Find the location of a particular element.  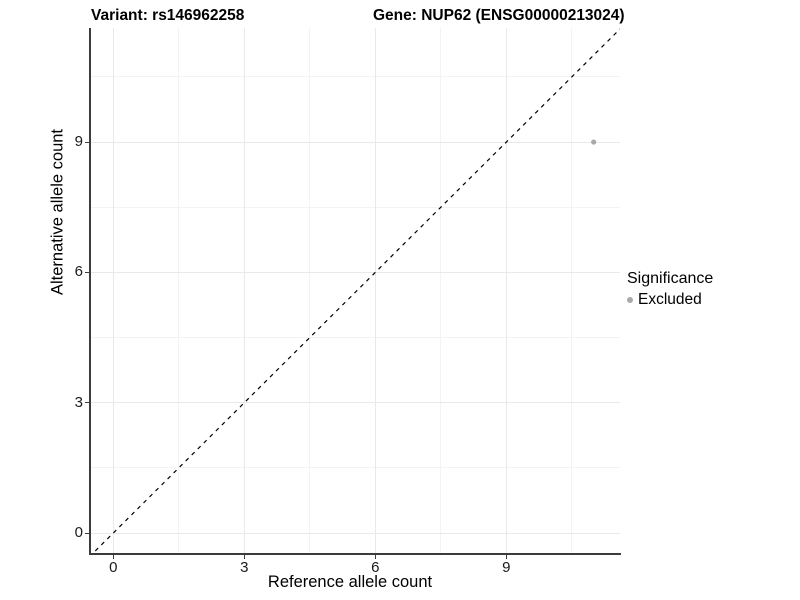

y-axis-line is located at coordinates (90, 291).